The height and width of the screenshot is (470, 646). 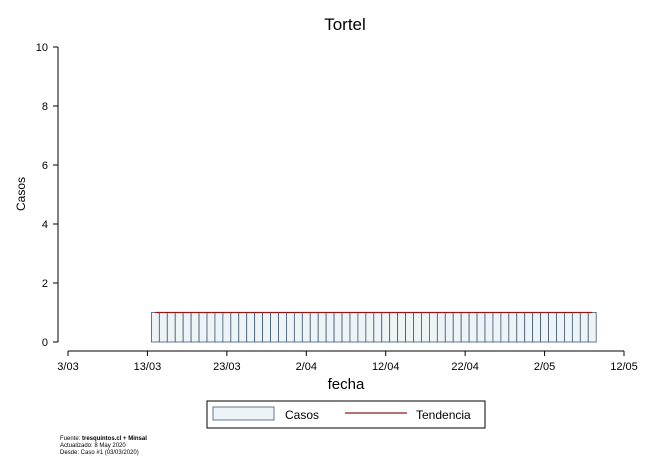 What do you see at coordinates (71, 439) in the screenshot?
I see `source-prefix: Fuente:` at bounding box center [71, 439].